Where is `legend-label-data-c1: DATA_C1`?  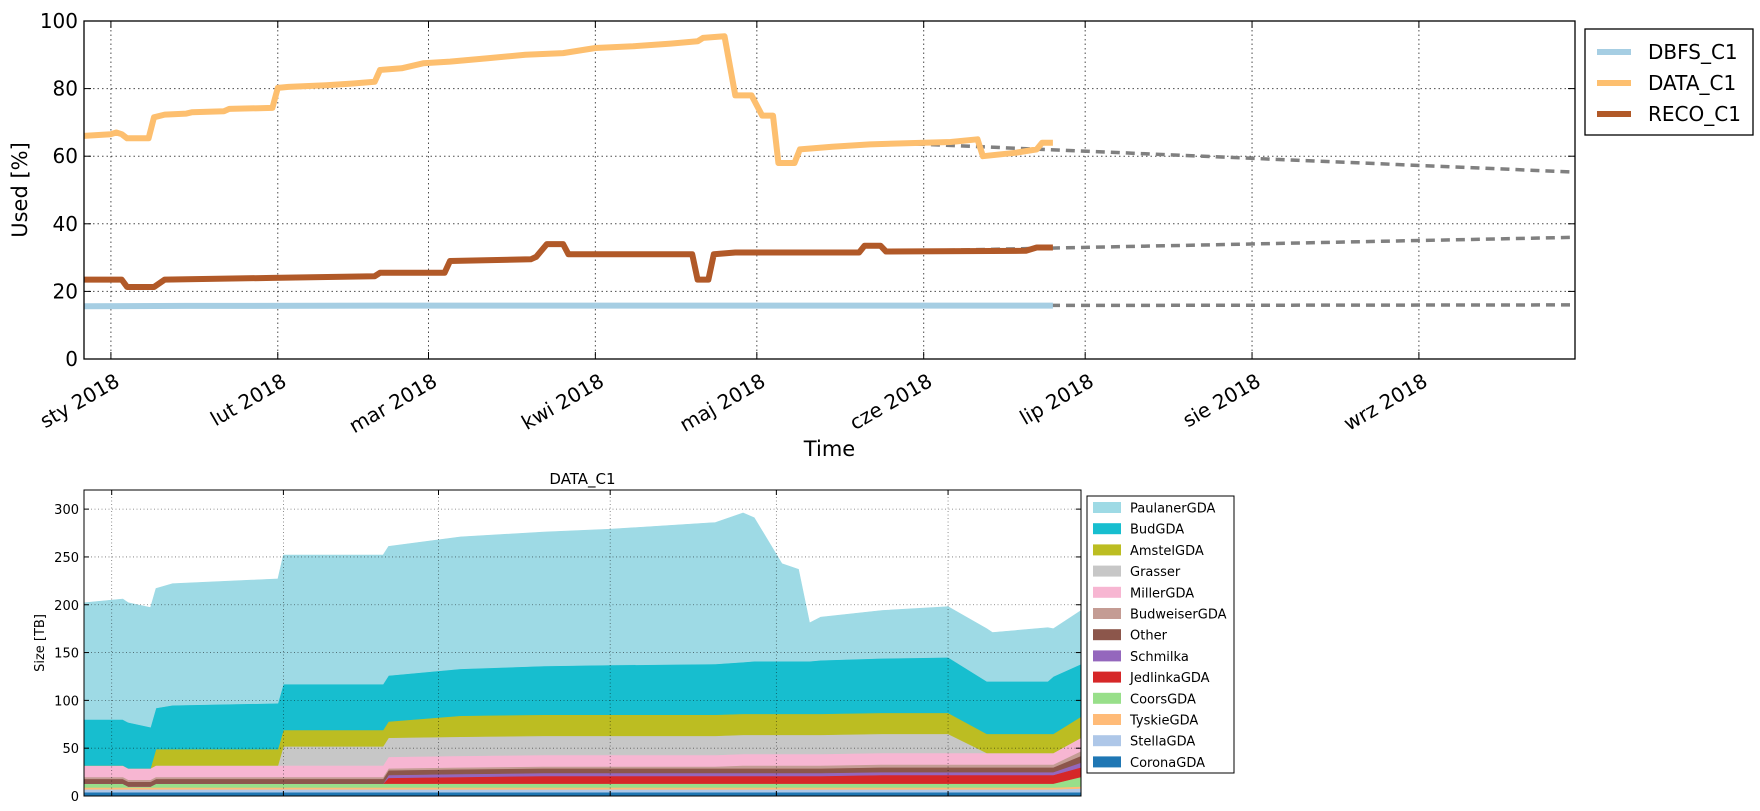 legend-label-data-c1: DATA_C1 is located at coordinates (1692, 83).